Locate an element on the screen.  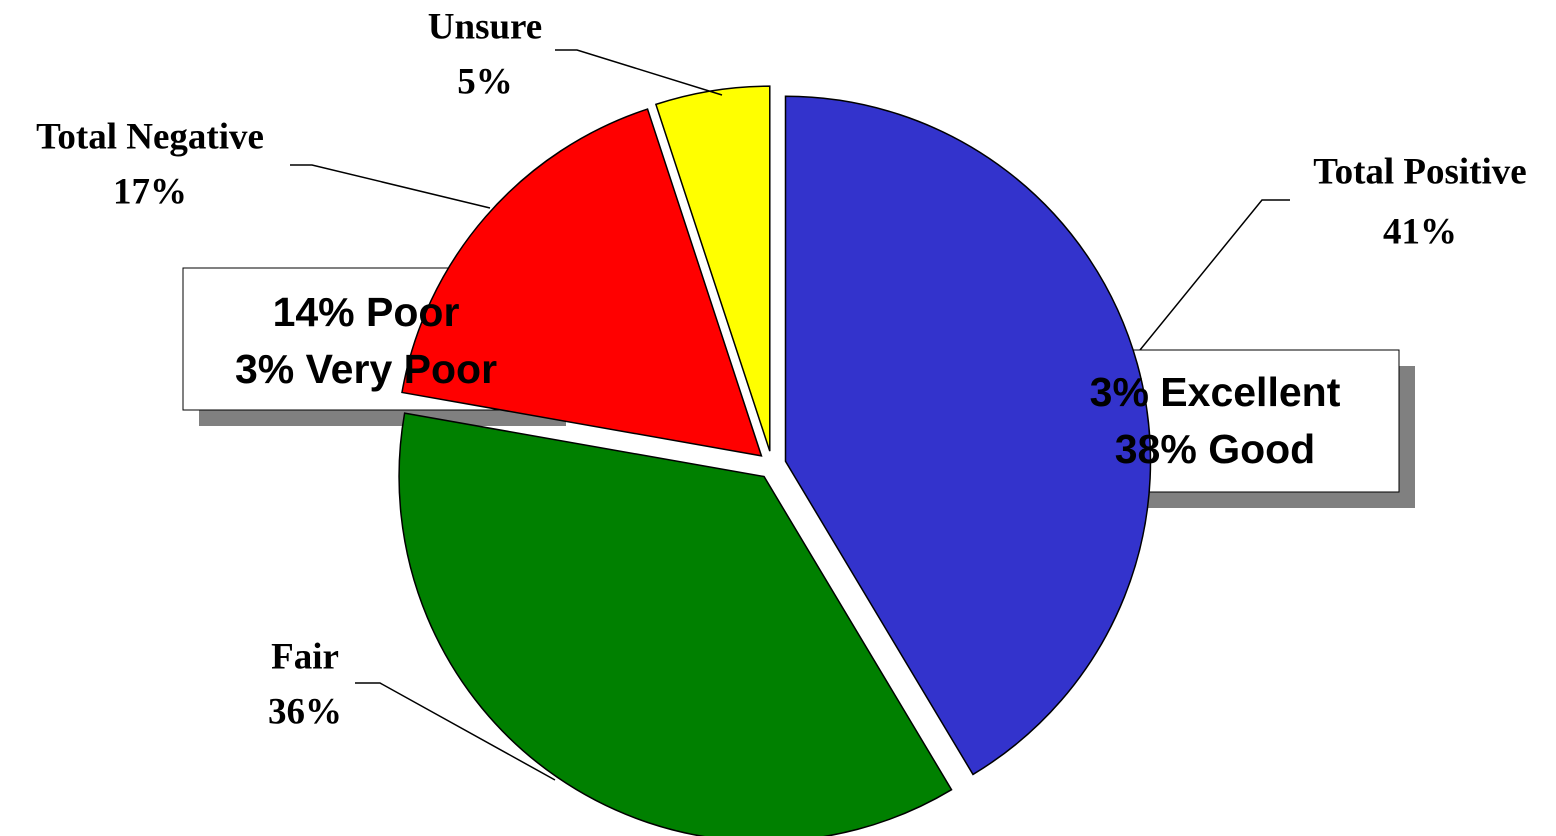
slice-label: Total Positive is located at coordinates (1419, 171).